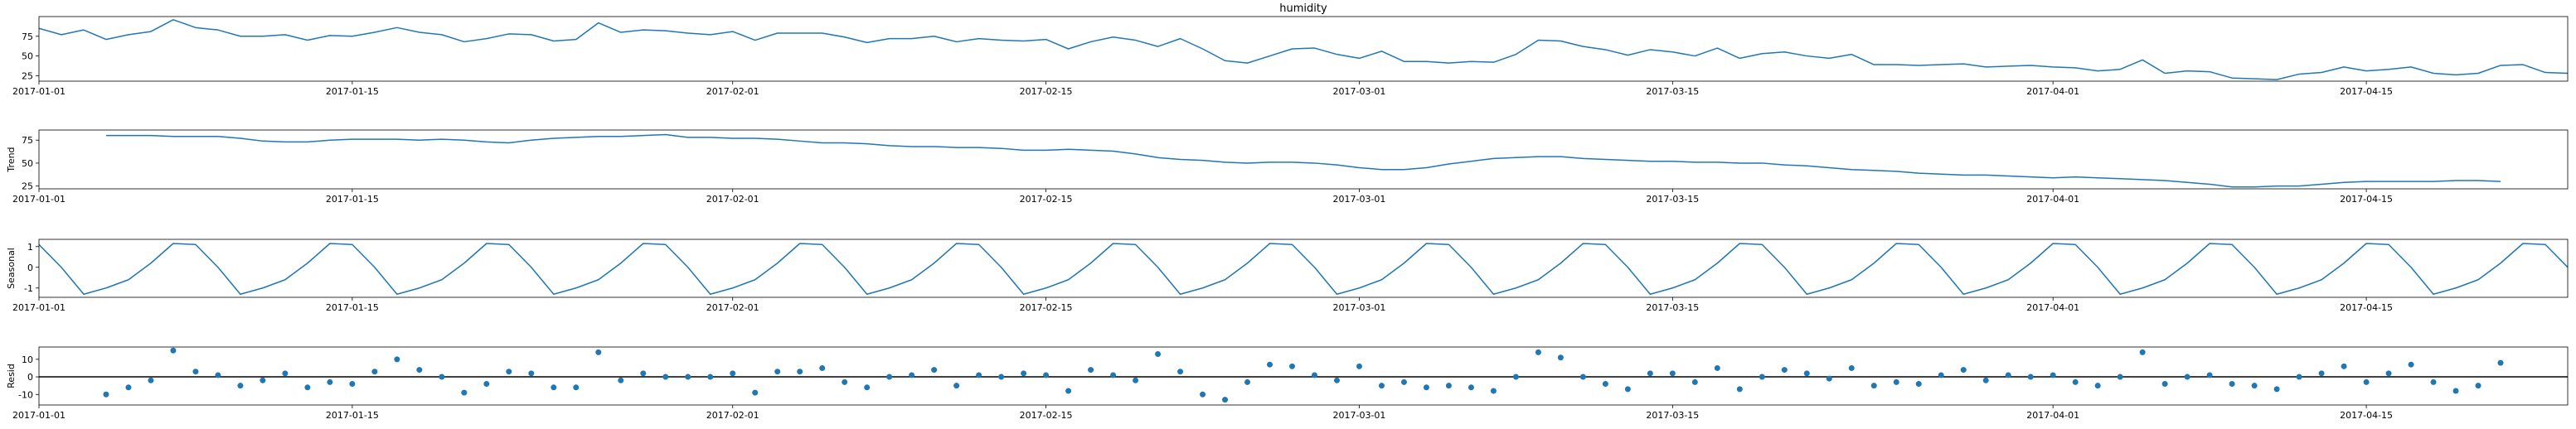 The width and height of the screenshot is (2576, 429). What do you see at coordinates (11, 376) in the screenshot?
I see `y-axis-label: Resid` at bounding box center [11, 376].